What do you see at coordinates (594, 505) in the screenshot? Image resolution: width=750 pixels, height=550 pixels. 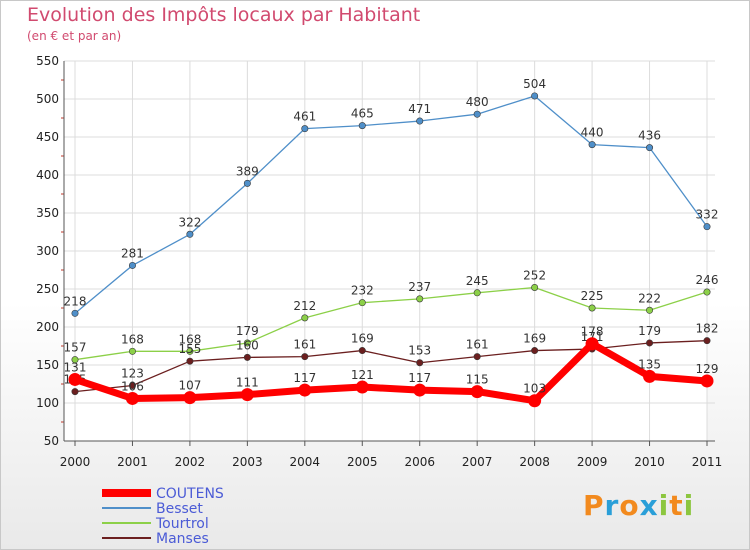 I see `logo-letter: P` at bounding box center [594, 505].